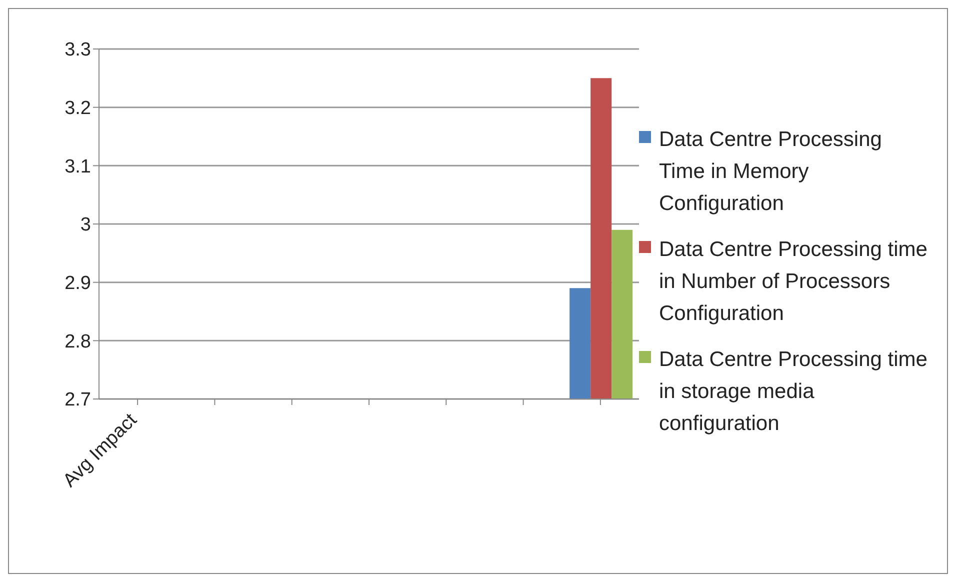 The image size is (956, 582). Describe the element at coordinates (77, 50) in the screenshot. I see `y-tick-label: 3.3` at that location.